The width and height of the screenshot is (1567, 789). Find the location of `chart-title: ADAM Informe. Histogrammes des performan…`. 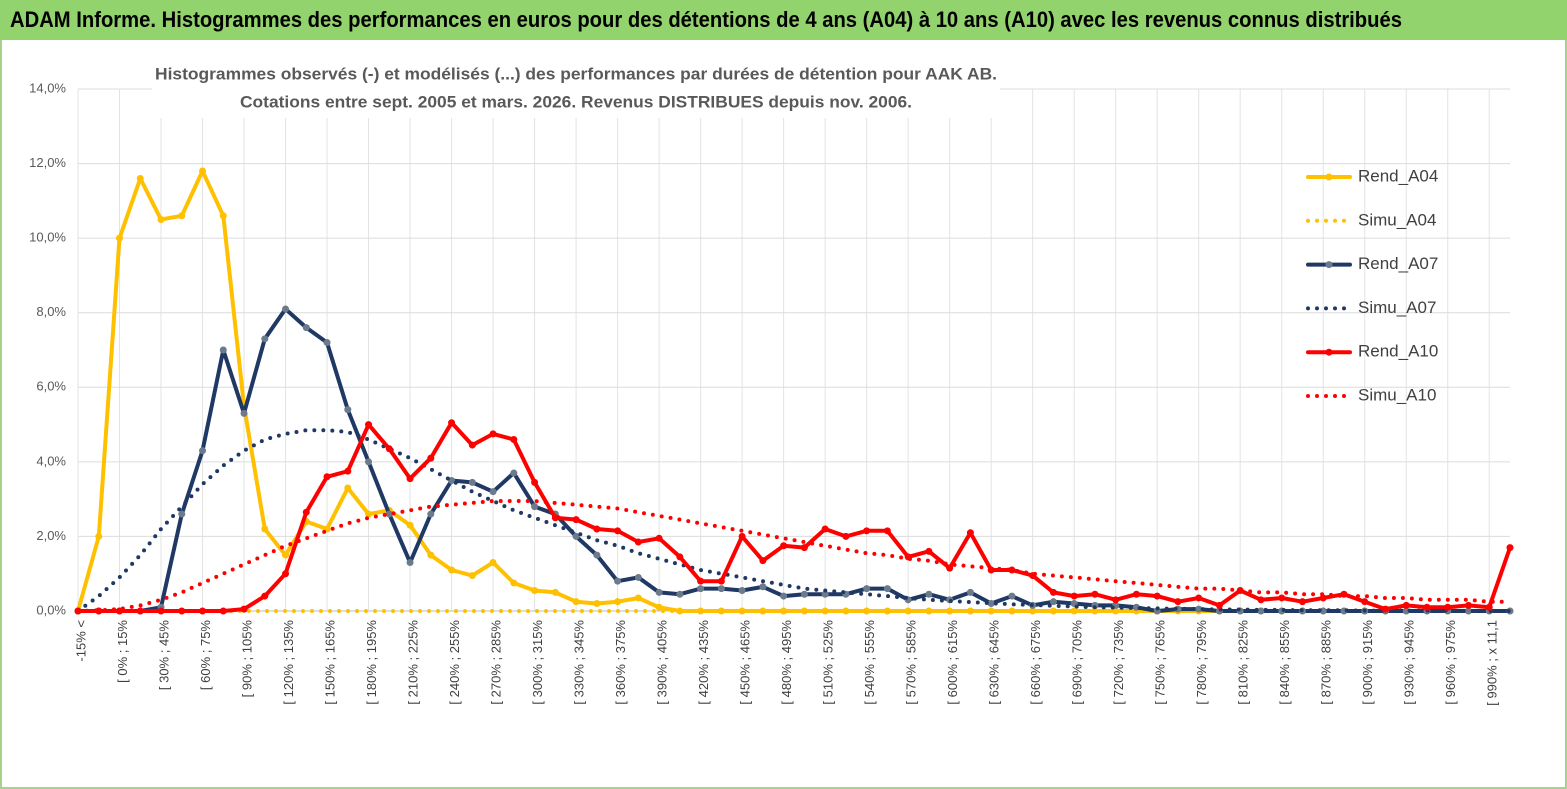

chart-title: ADAM Informe. Histogrammes des performan… is located at coordinates (706, 19).